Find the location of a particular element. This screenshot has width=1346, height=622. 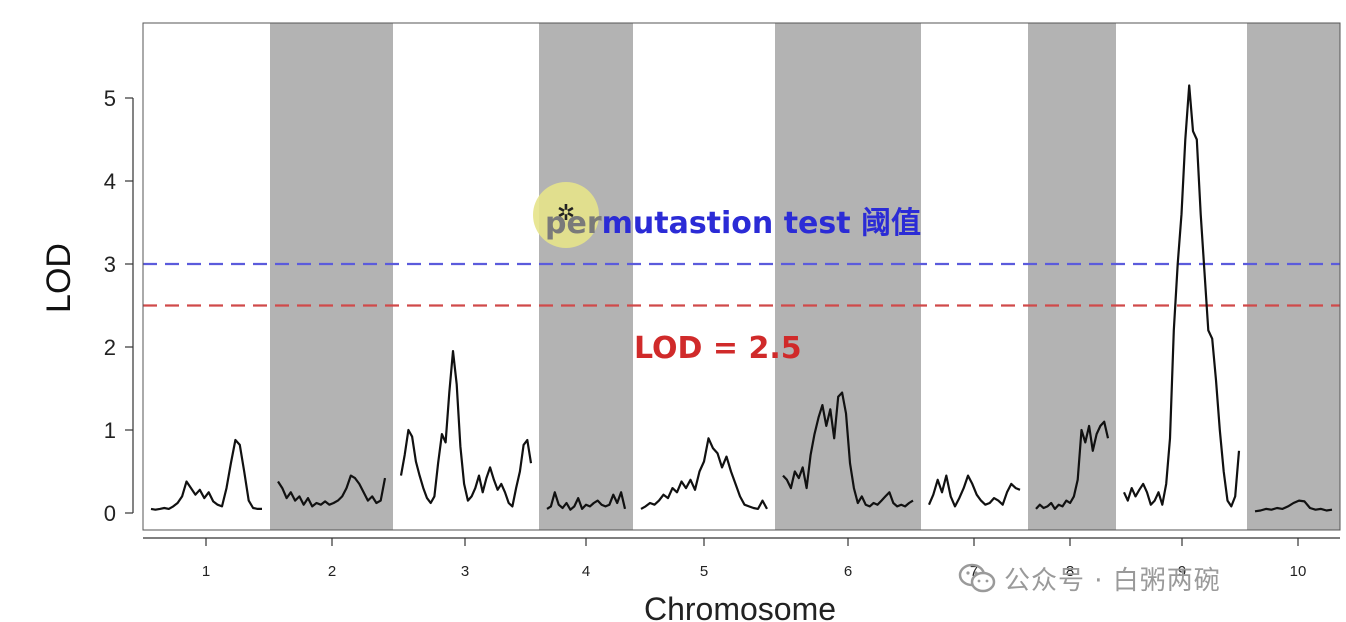

x-tick-label-5: 5 is located at coordinates (704, 571).